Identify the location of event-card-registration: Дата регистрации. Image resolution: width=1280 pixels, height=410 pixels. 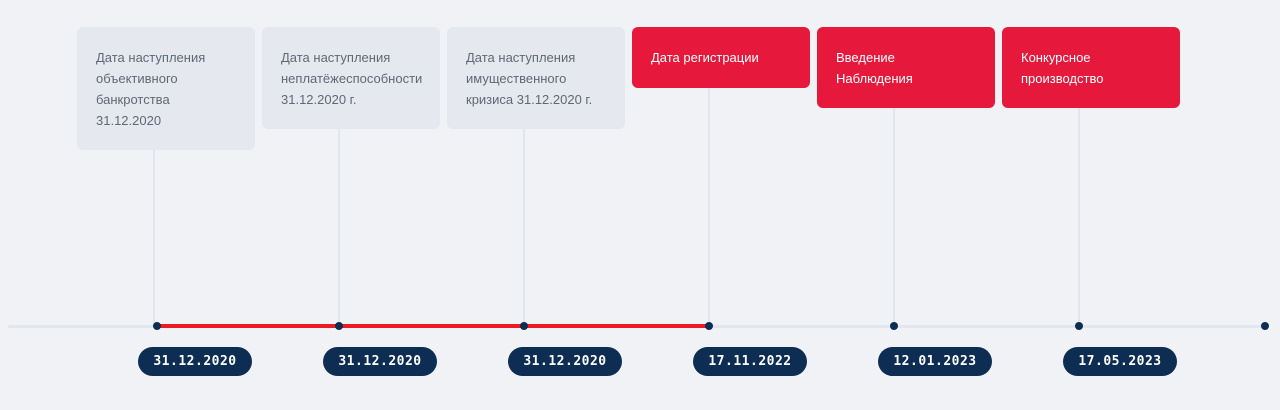
(721, 57).